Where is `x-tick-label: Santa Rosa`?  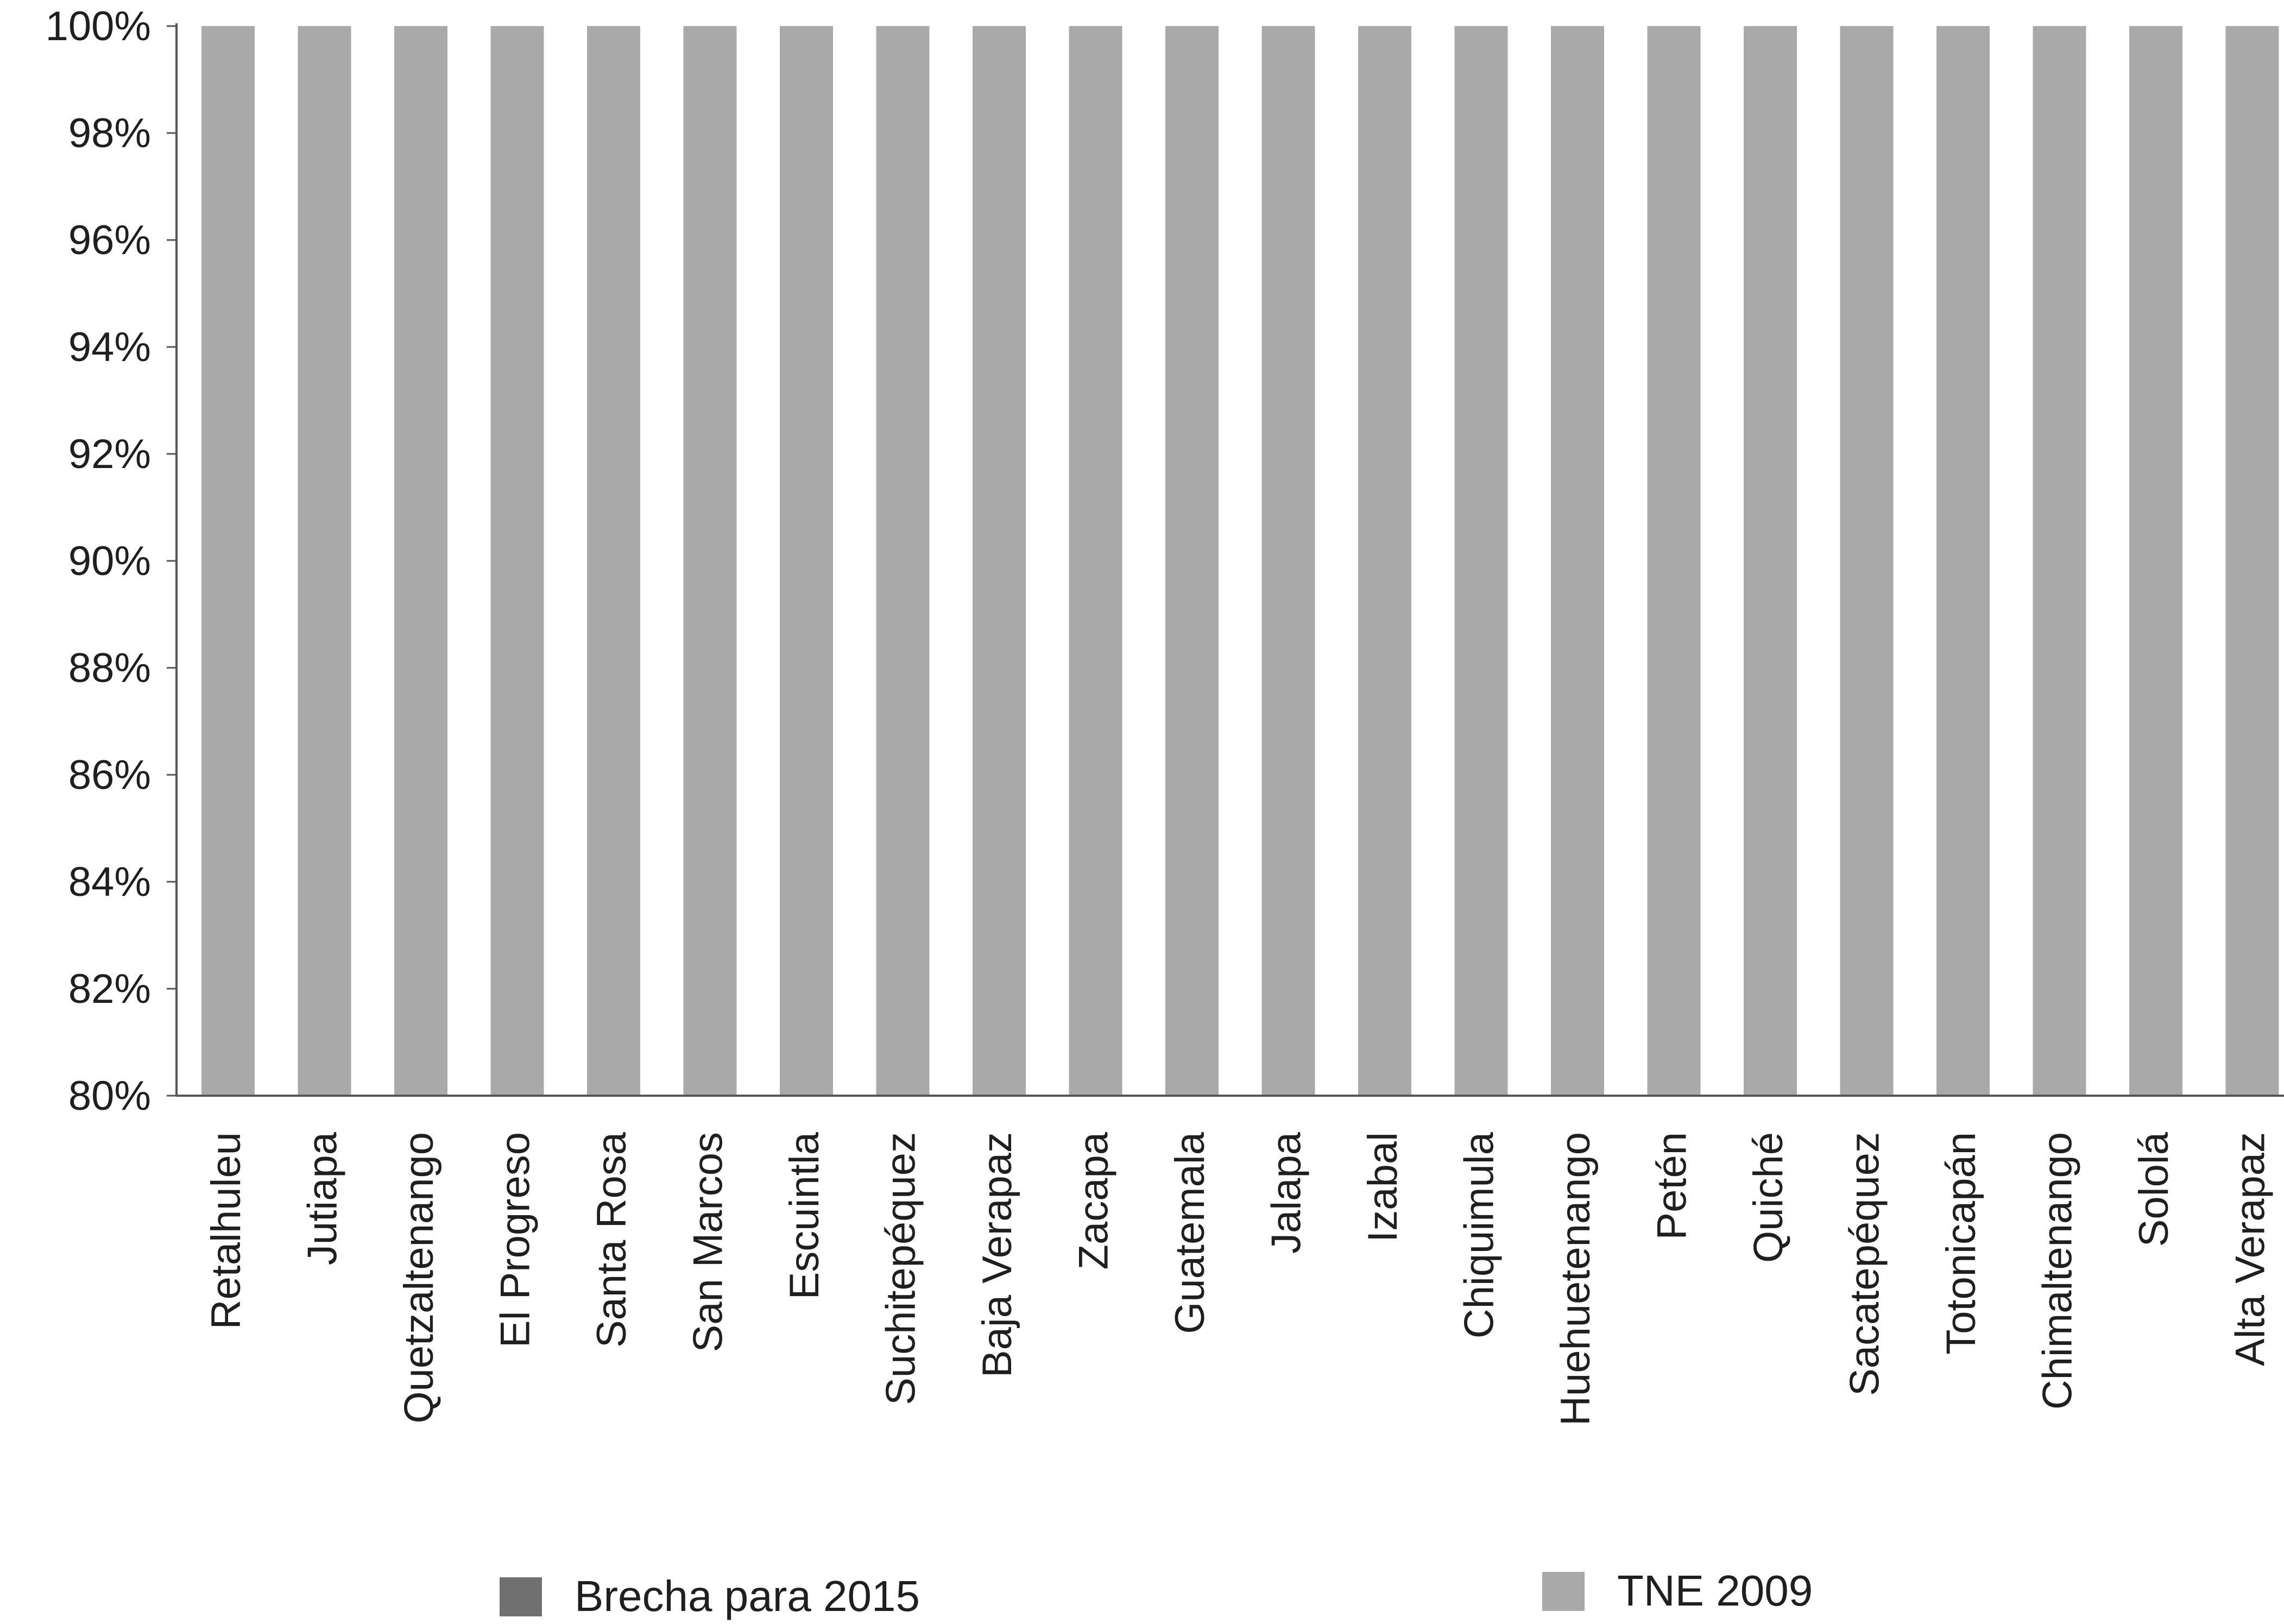 x-tick-label: Santa Rosa is located at coordinates (612, 1240).